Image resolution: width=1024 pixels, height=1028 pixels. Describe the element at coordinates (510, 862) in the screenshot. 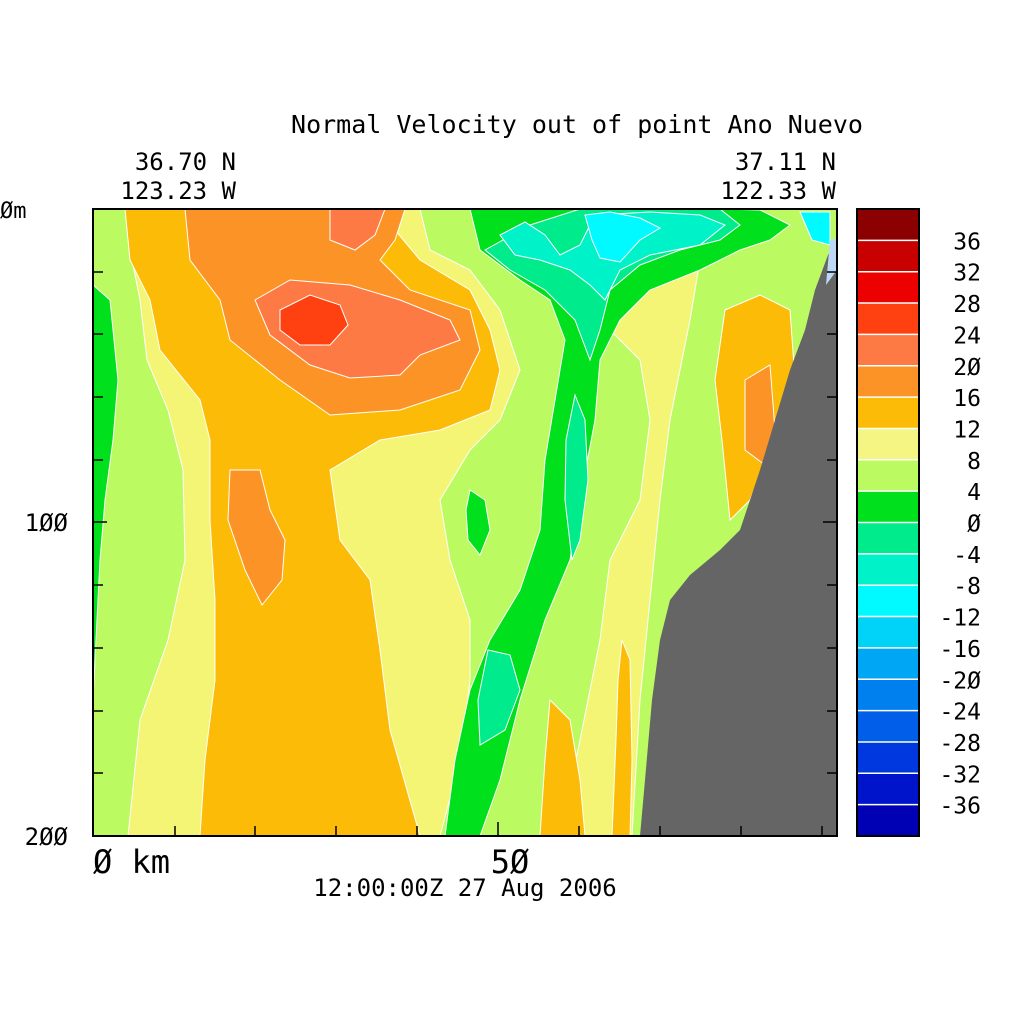

I see `x-tick-label-50: 5Ø` at that location.